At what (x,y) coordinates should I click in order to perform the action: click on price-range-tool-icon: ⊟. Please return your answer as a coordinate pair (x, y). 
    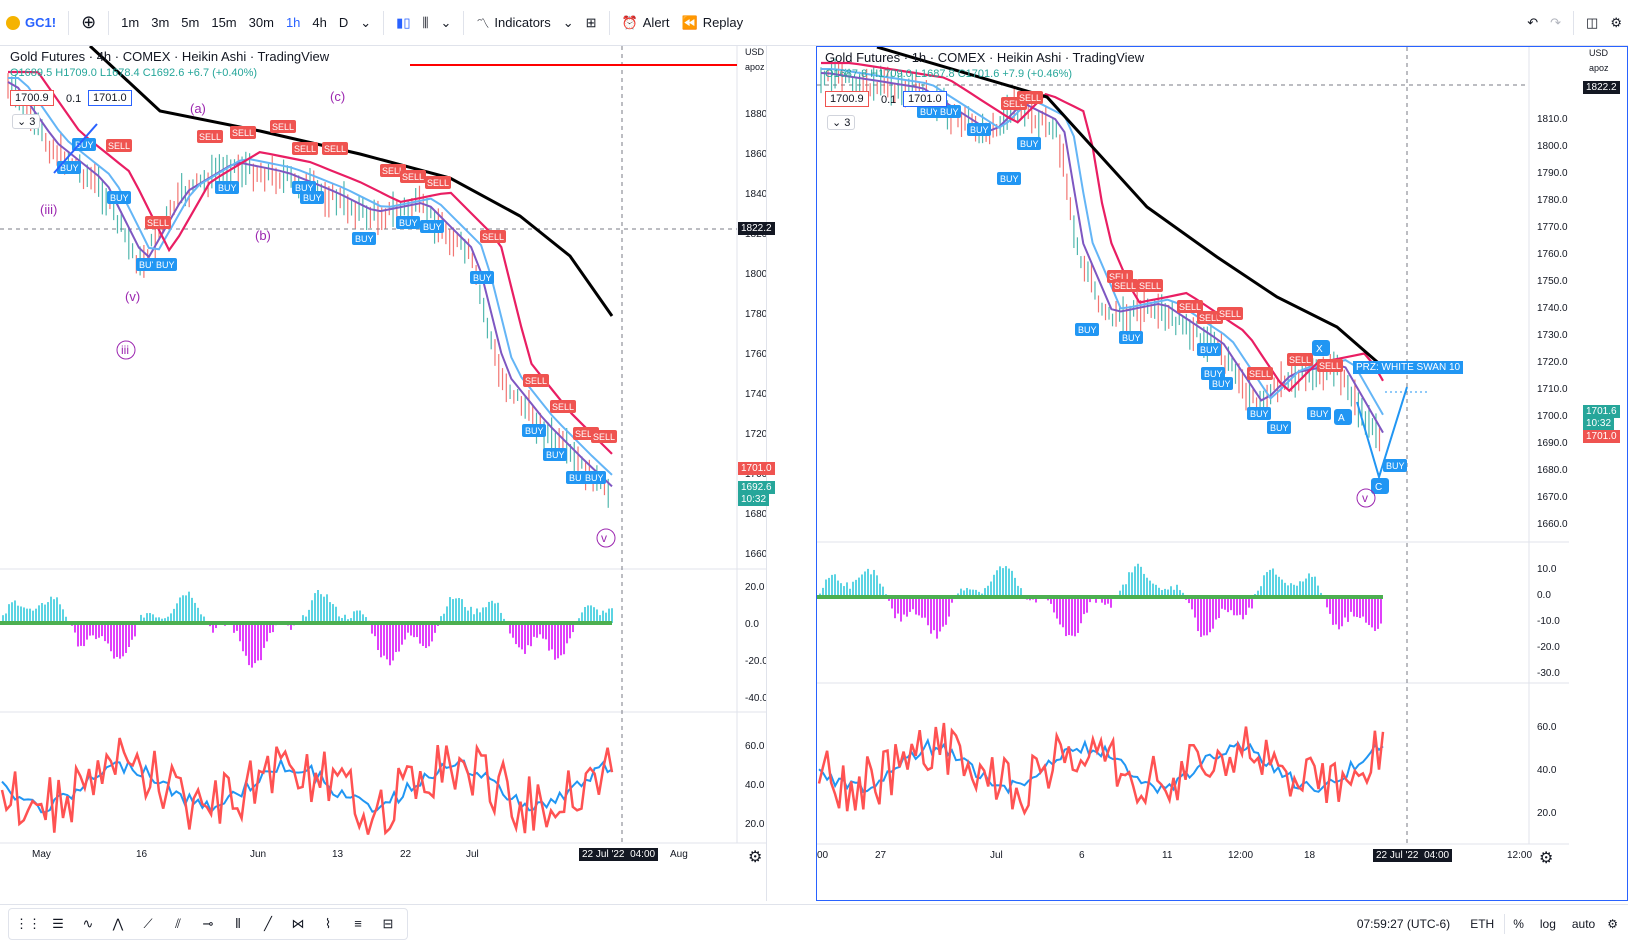
    Looking at the image, I should click on (388, 924).